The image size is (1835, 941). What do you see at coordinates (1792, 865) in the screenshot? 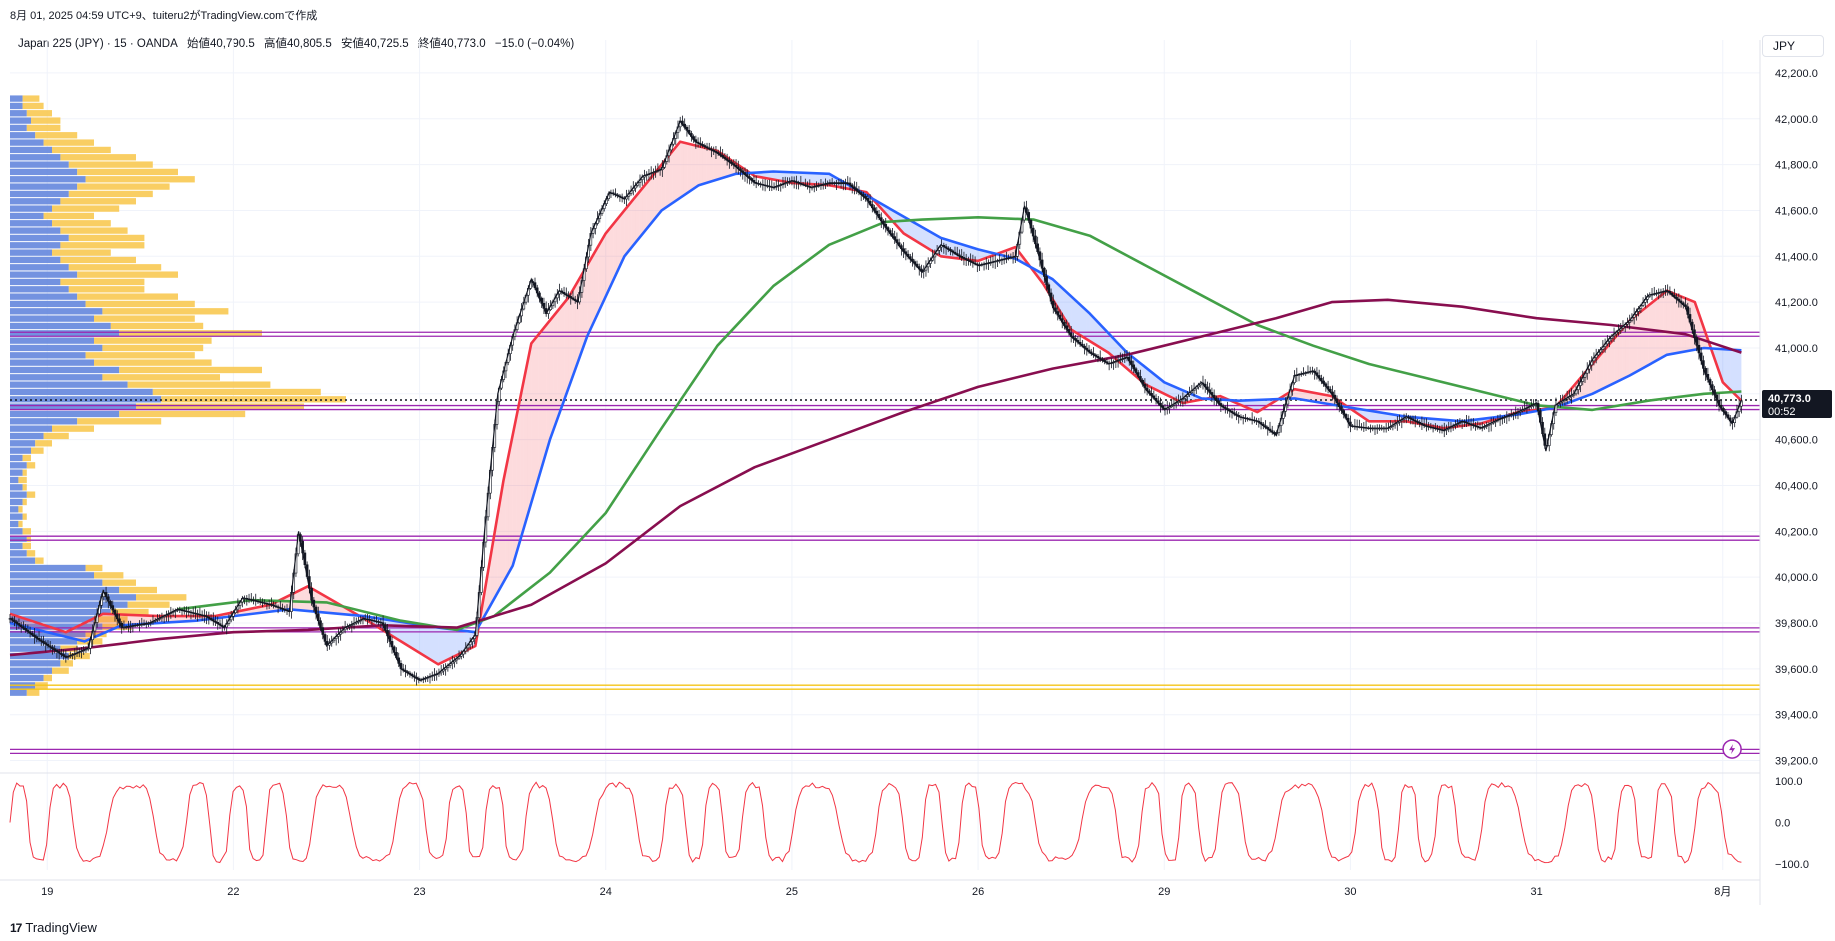
I see `osc-tick-label: −100.0` at bounding box center [1792, 865].